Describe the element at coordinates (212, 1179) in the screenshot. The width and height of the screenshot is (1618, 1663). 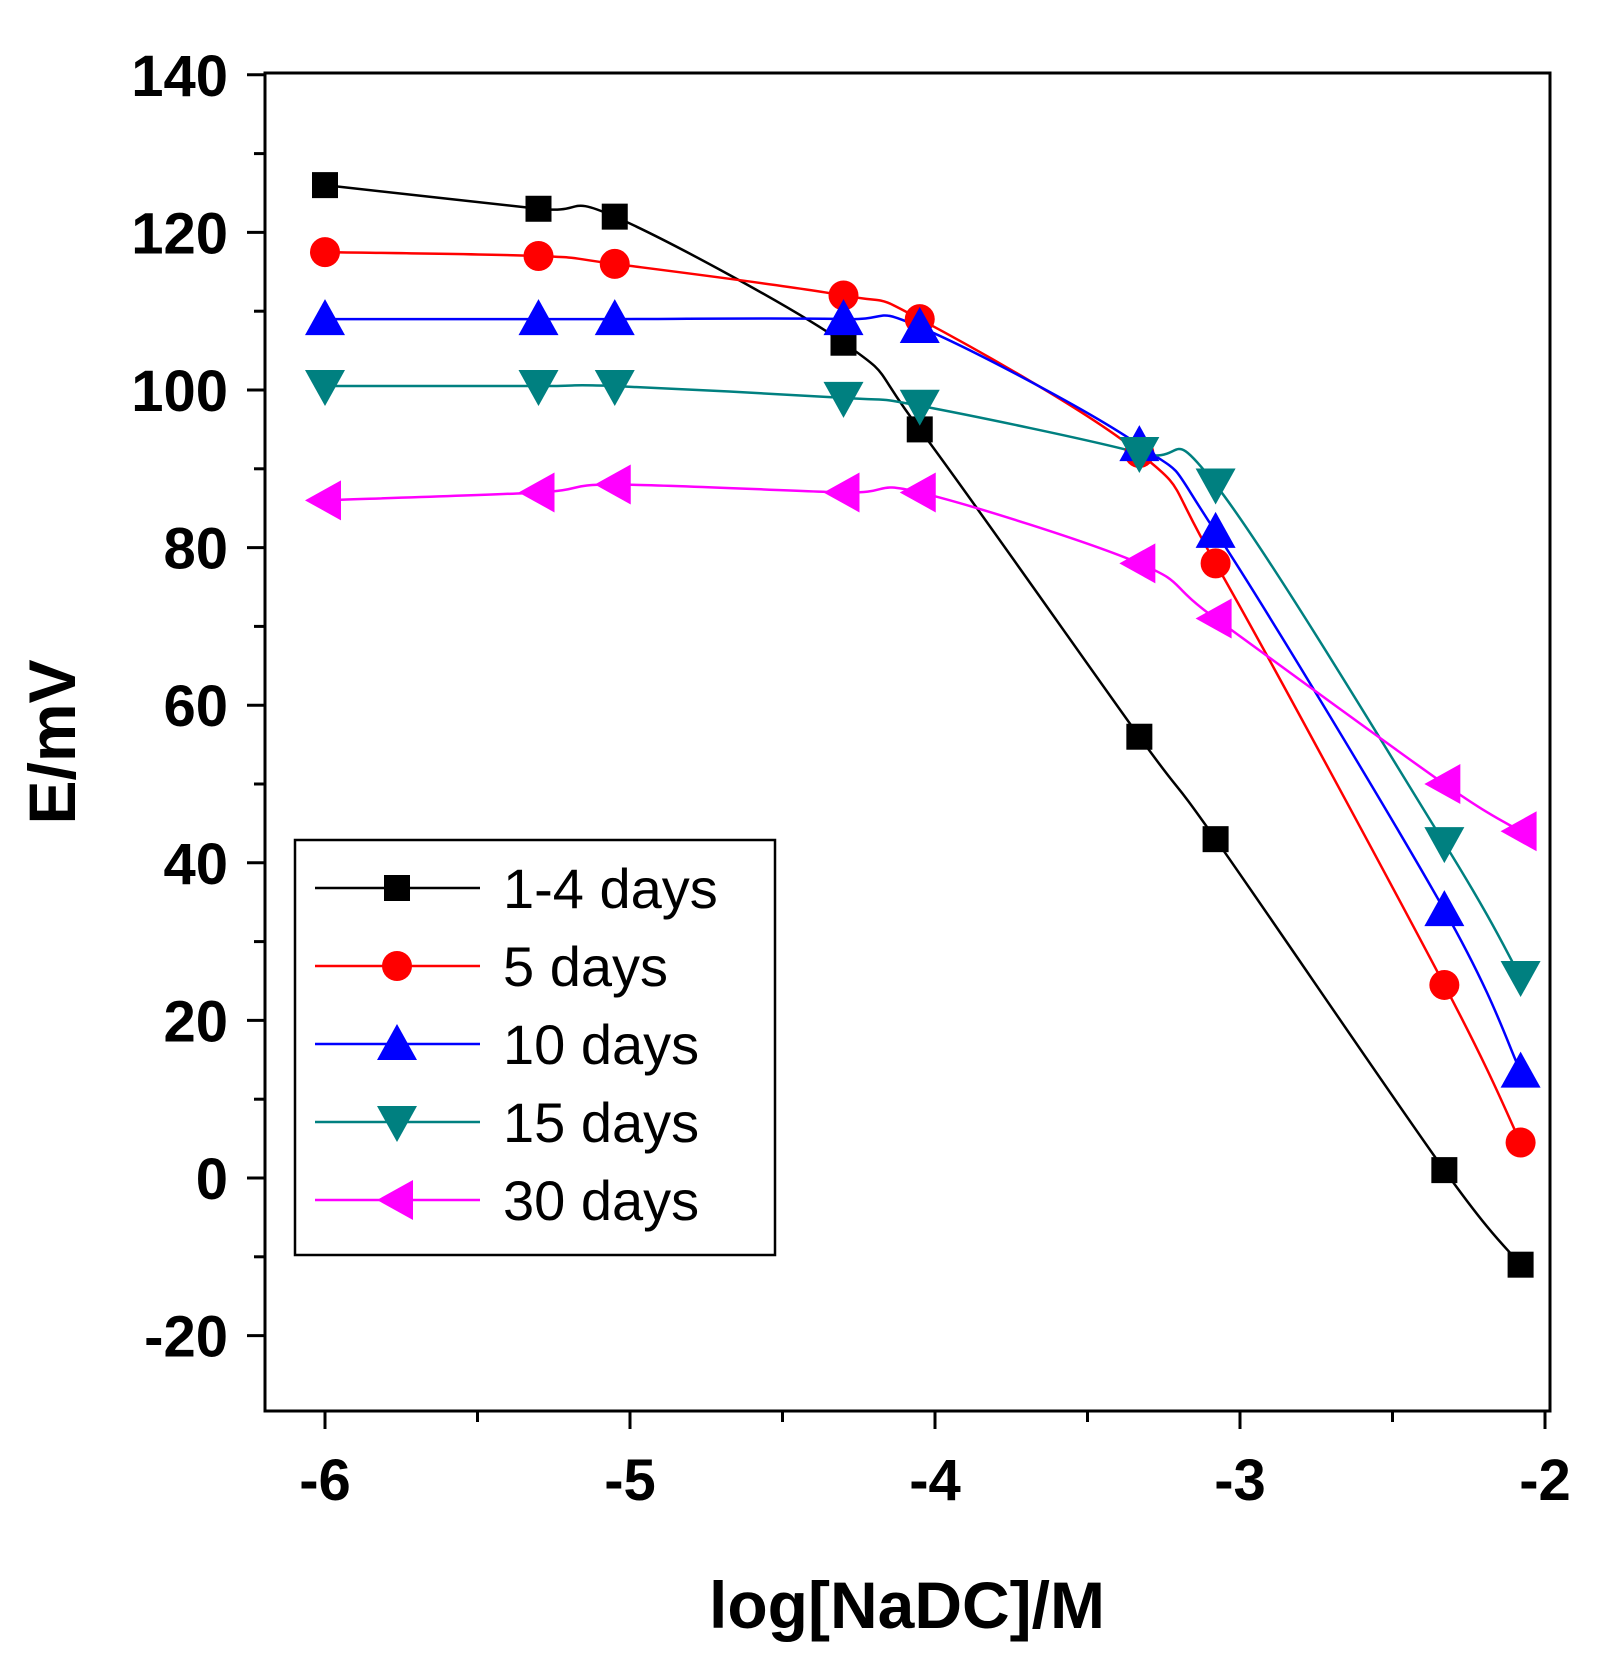
I see `y-tick-label: 0` at that location.